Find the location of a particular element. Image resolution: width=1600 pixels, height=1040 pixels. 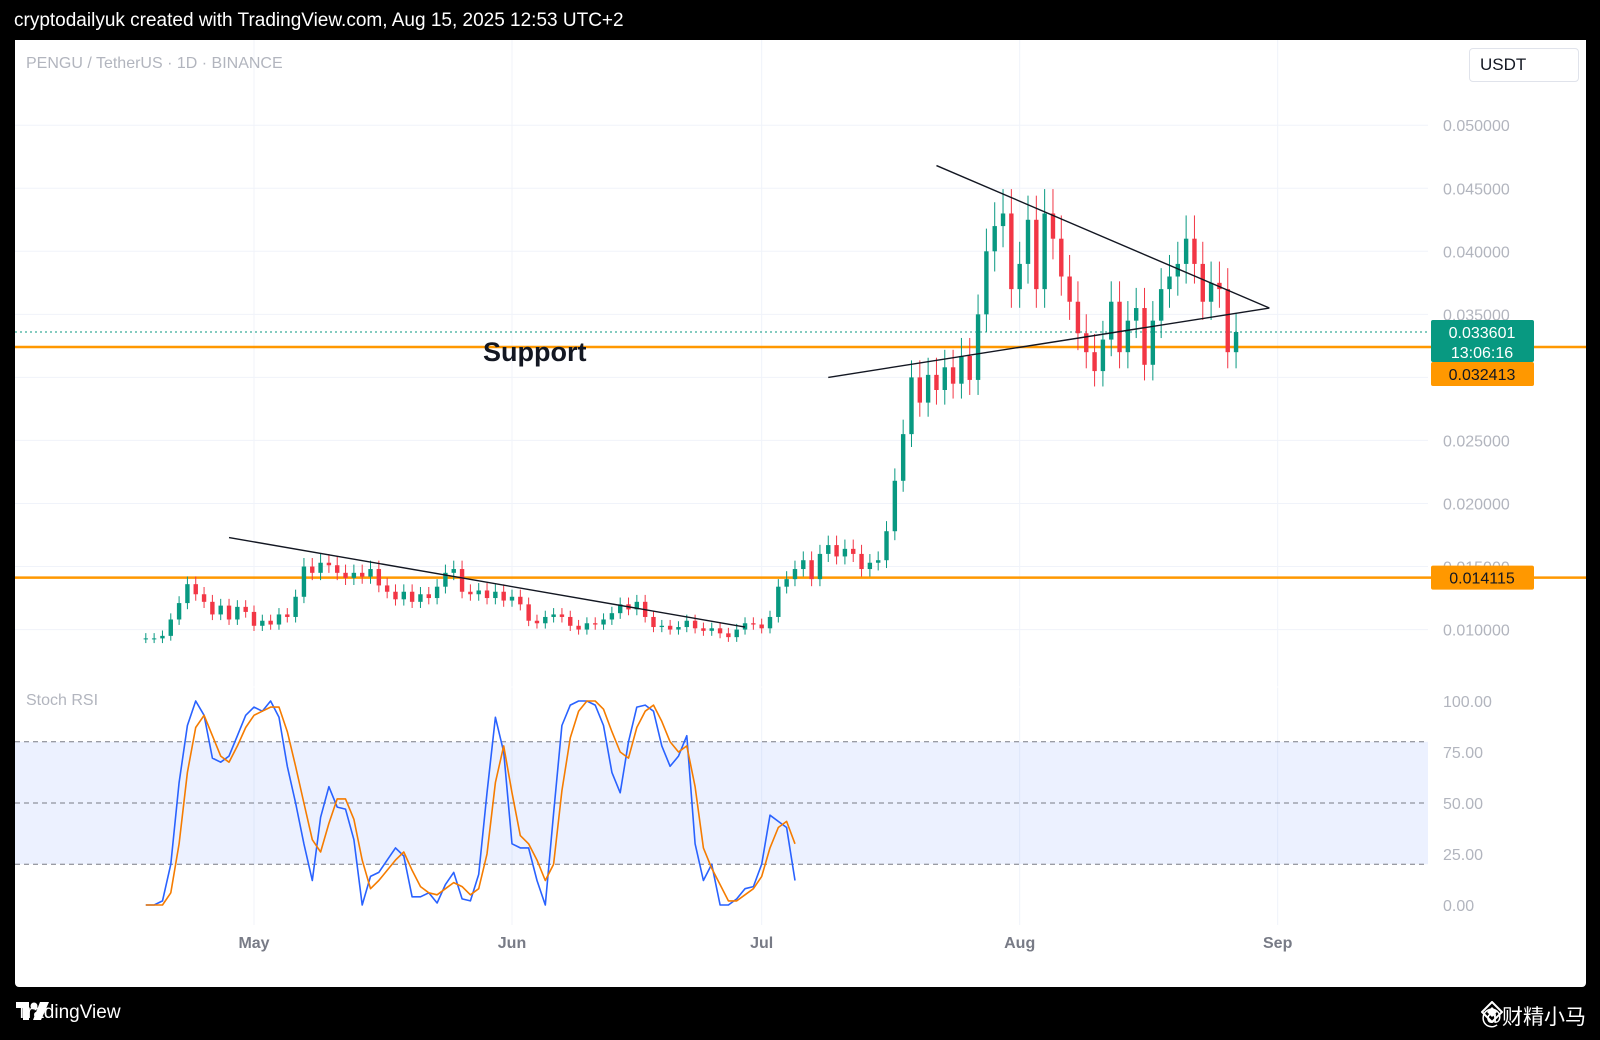

support-tag-upper: 0.032413 is located at coordinates (1482, 373).